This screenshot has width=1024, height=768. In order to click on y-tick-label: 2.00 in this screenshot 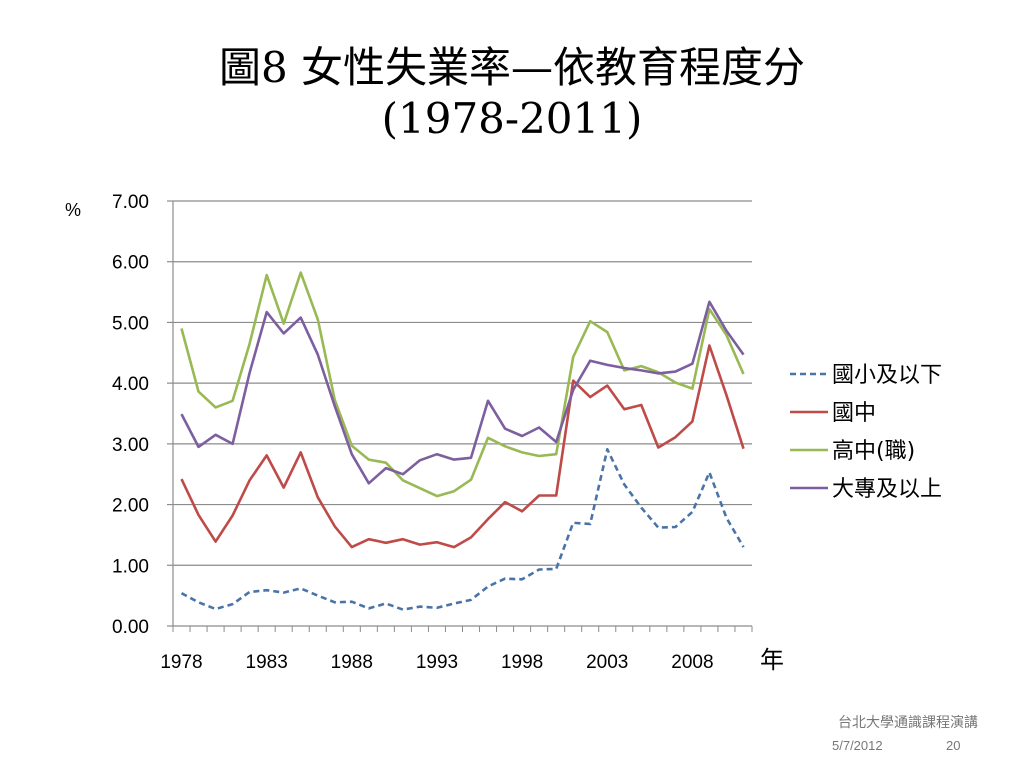, I will do `click(130, 506)`.